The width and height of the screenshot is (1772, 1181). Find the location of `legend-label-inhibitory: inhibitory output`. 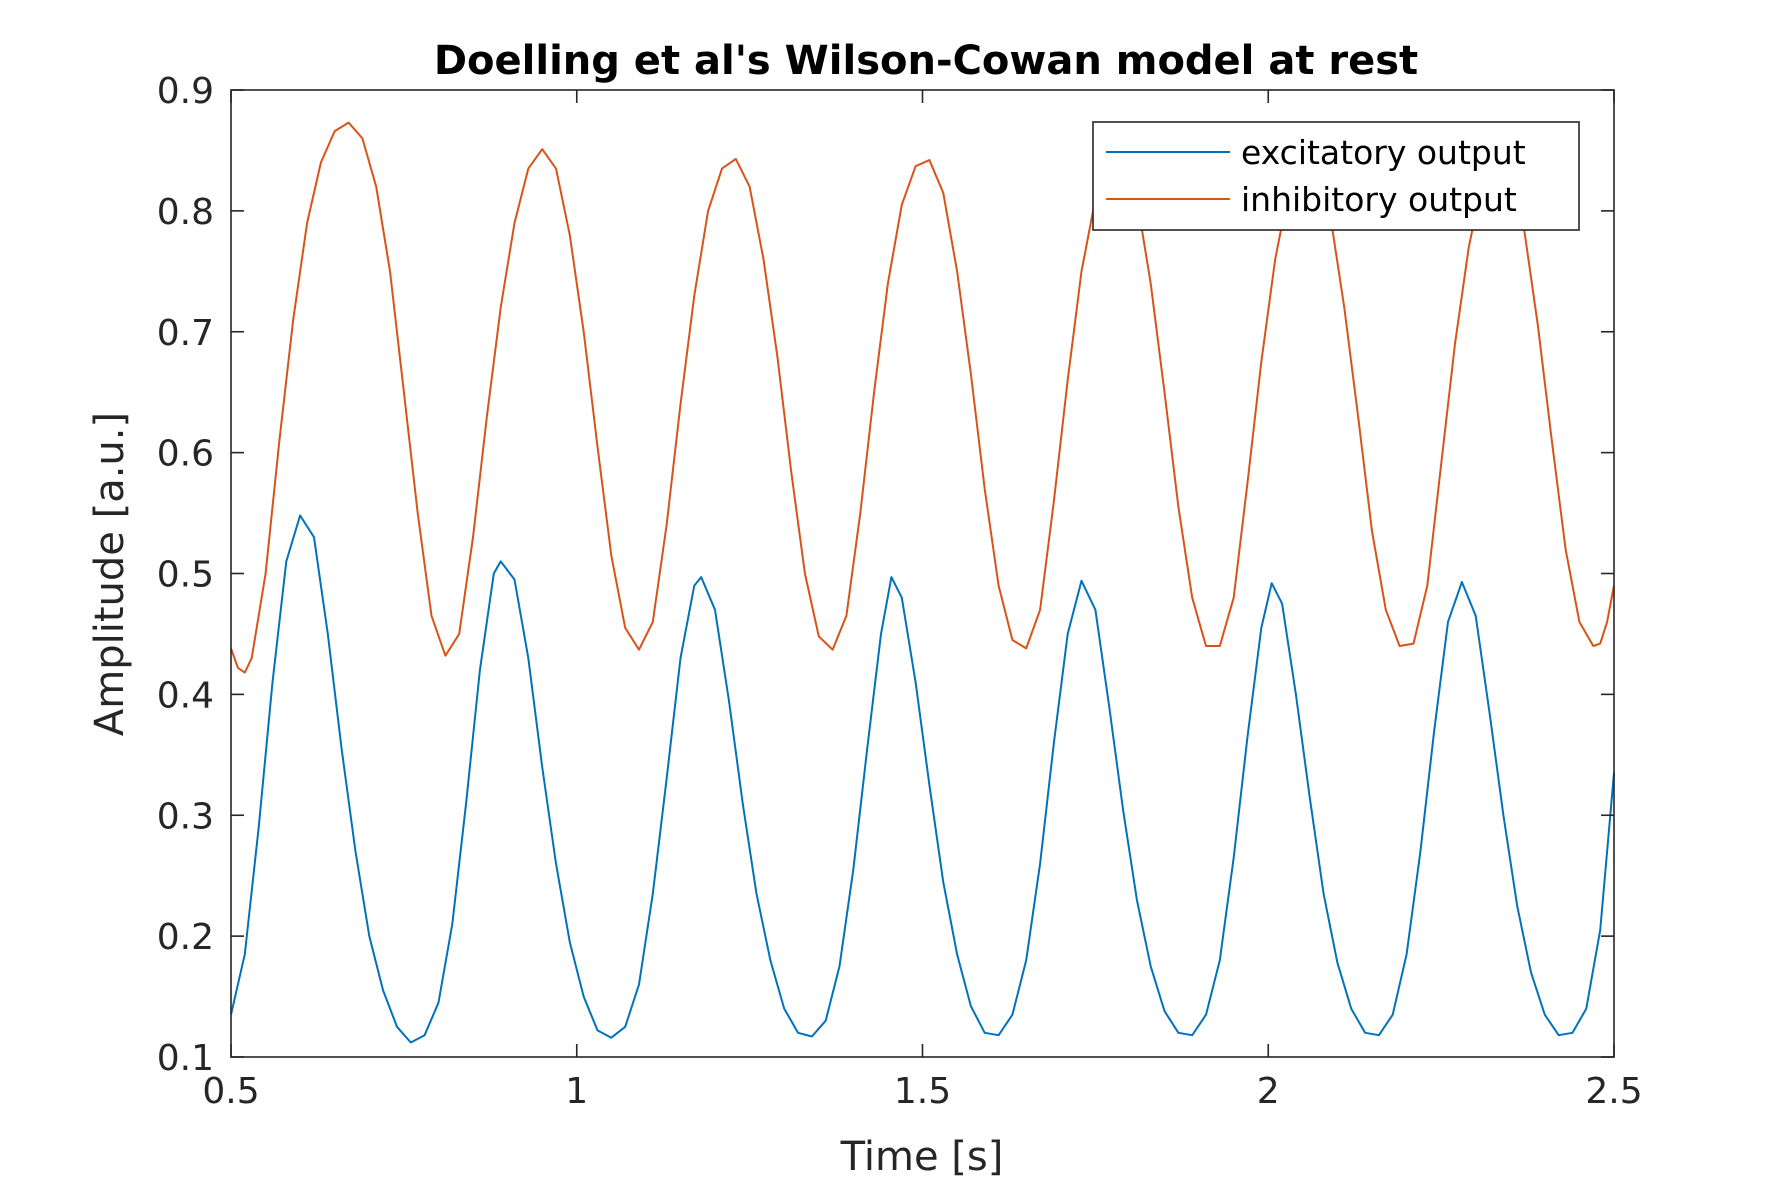

legend-label-inhibitory: inhibitory output is located at coordinates (1379, 199).